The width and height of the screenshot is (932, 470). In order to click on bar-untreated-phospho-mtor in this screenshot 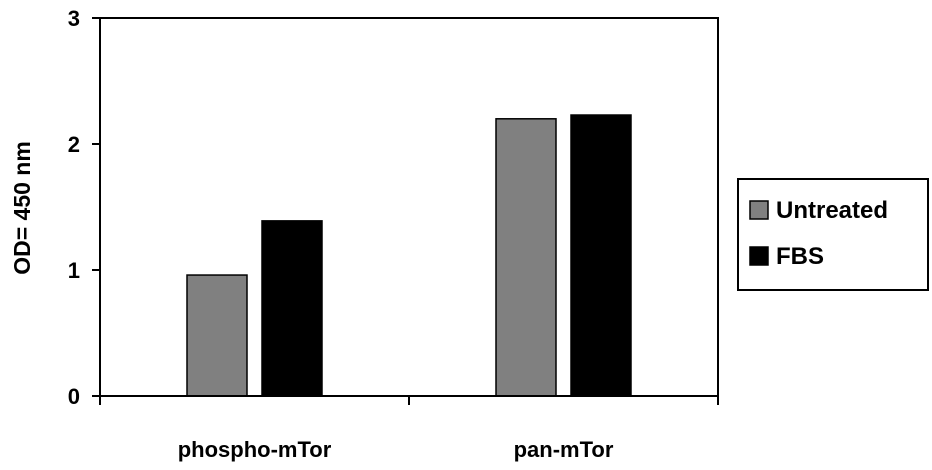, I will do `click(217, 335)`.